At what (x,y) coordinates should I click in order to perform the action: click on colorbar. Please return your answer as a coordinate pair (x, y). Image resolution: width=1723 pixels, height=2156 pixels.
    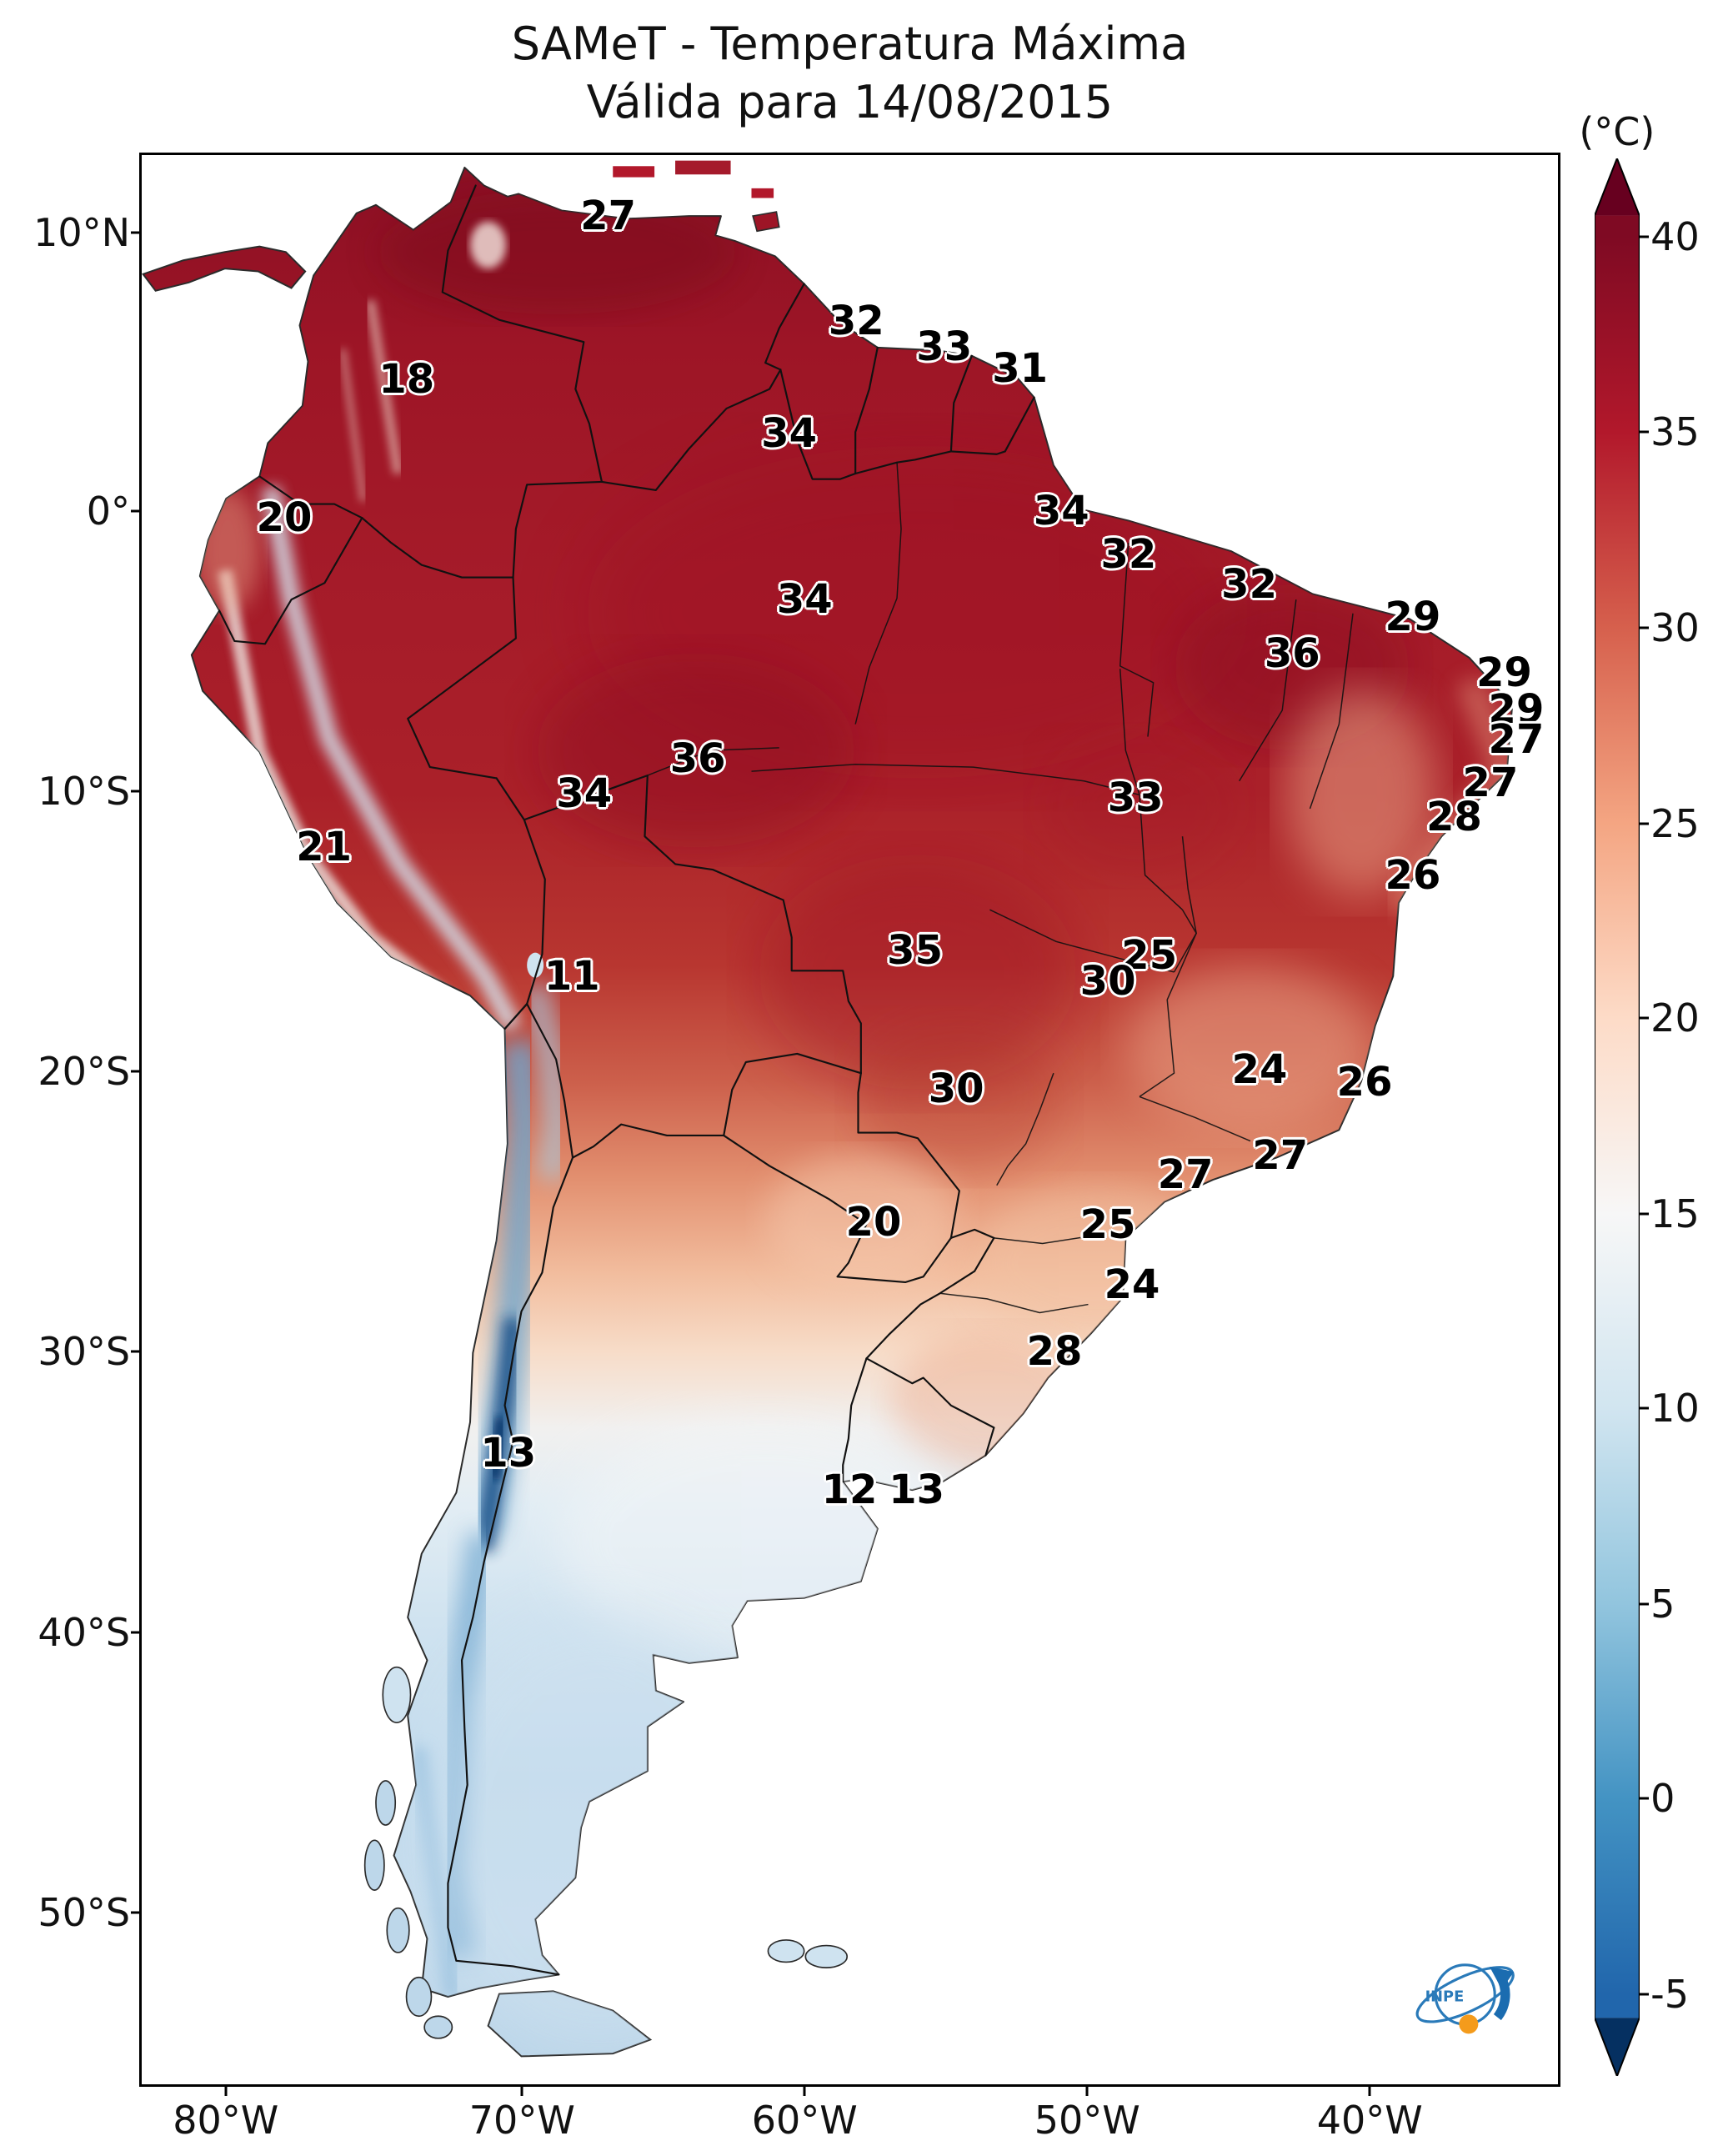
    Looking at the image, I should click on (1617, 1117).